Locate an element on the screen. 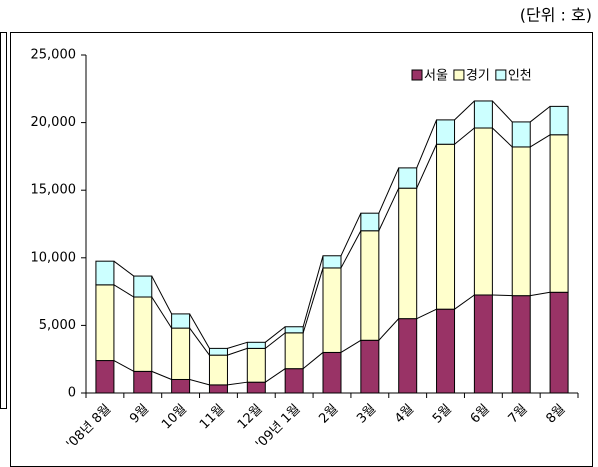 Image resolution: width=598 pixels, height=467 pixels. legend-label: 서울 is located at coordinates (436, 76).